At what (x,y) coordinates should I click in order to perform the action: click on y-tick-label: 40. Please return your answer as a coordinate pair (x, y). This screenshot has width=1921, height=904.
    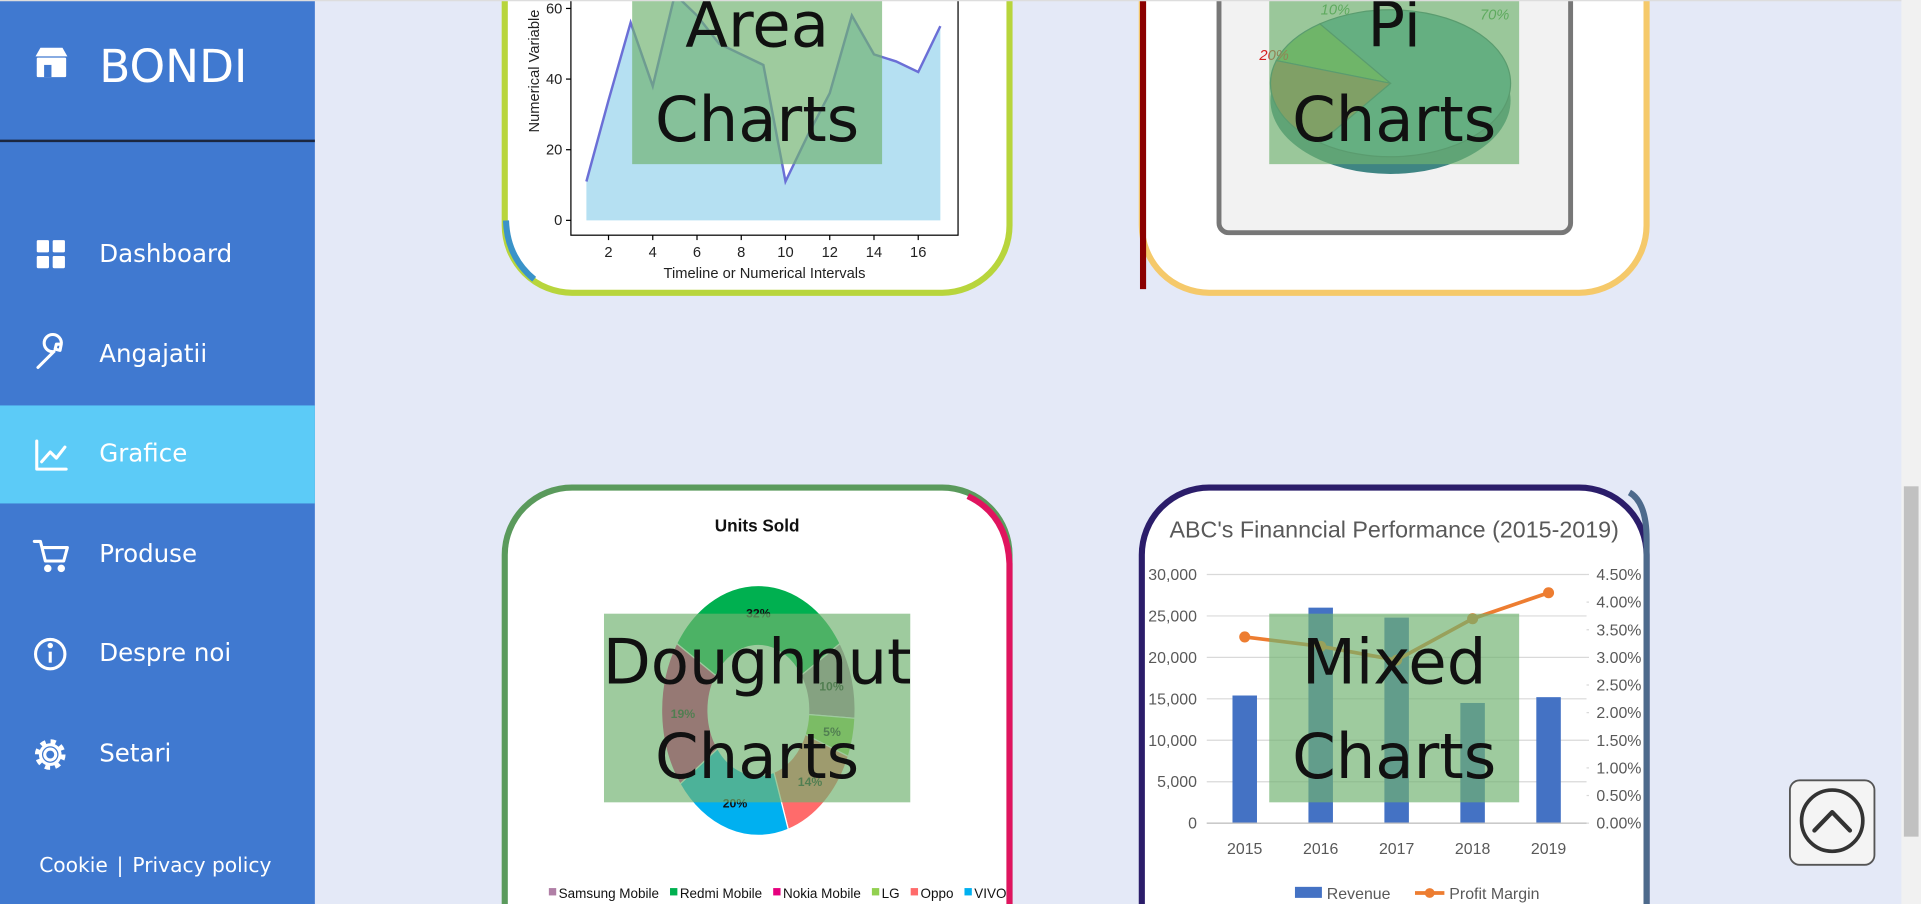
    Looking at the image, I should click on (554, 80).